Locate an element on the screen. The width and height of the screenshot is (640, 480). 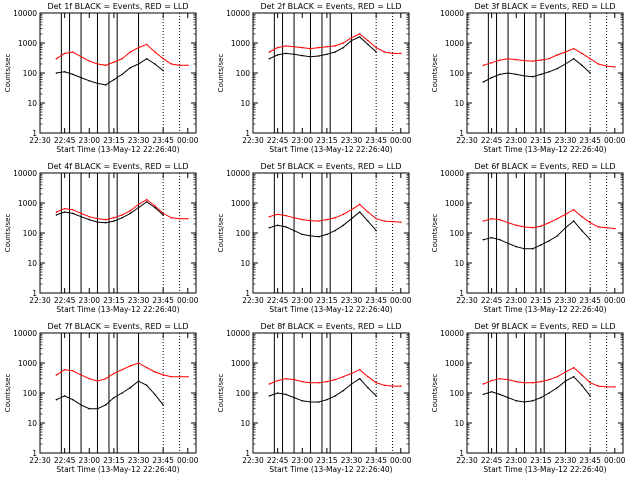
x-tick-label: 22:45 is located at coordinates (65, 300).